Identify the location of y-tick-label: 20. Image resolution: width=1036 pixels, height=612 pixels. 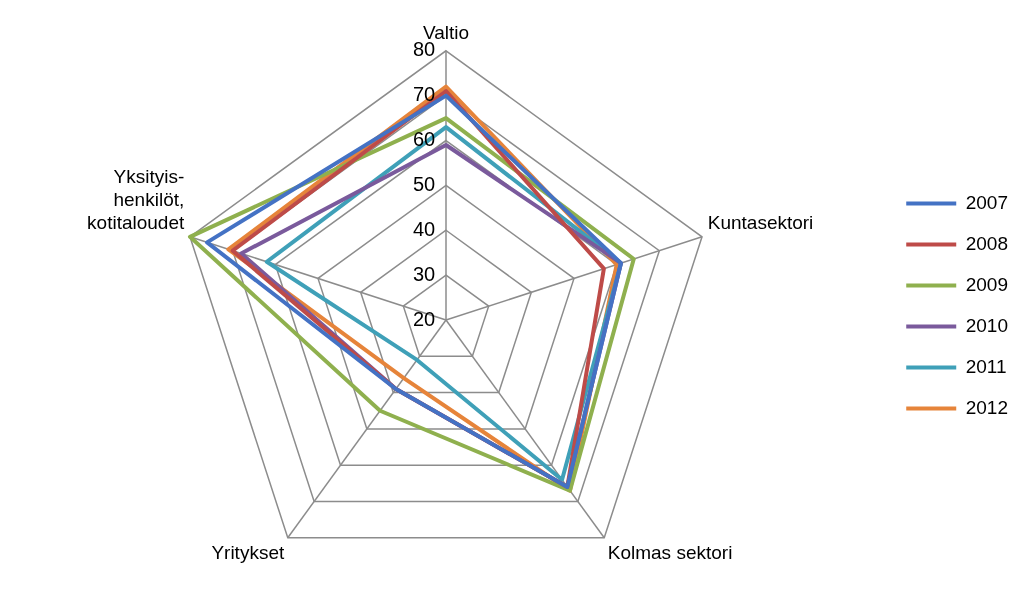
(424, 318).